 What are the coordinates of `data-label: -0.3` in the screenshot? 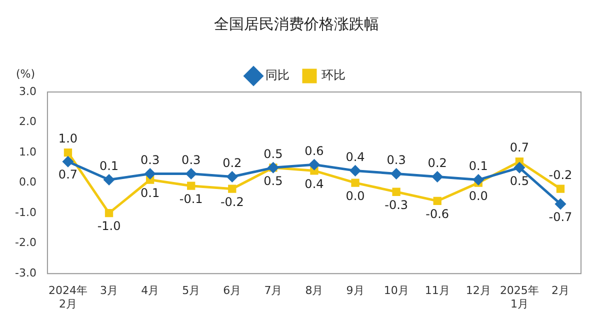 It's located at (396, 205).